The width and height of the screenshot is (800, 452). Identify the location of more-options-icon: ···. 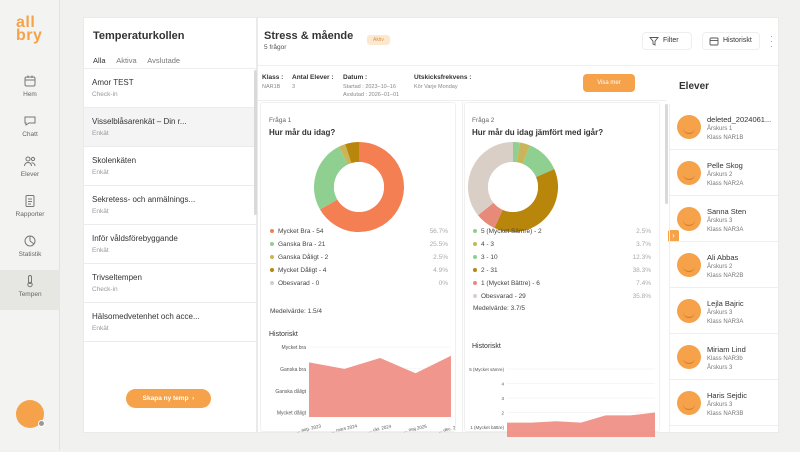
(772, 41).